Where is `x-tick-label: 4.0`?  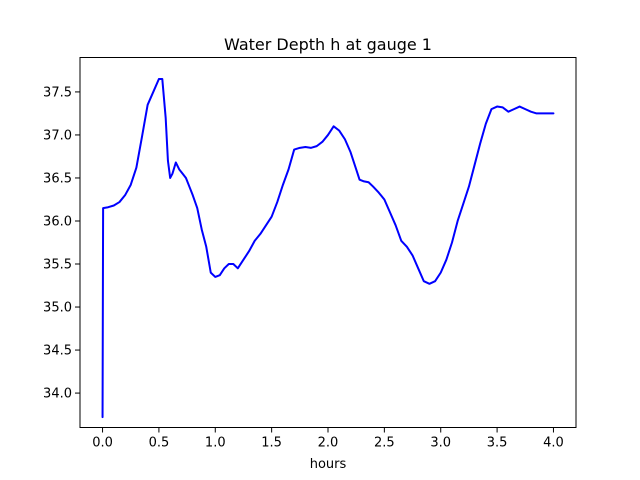 x-tick-label: 4.0 is located at coordinates (553, 443).